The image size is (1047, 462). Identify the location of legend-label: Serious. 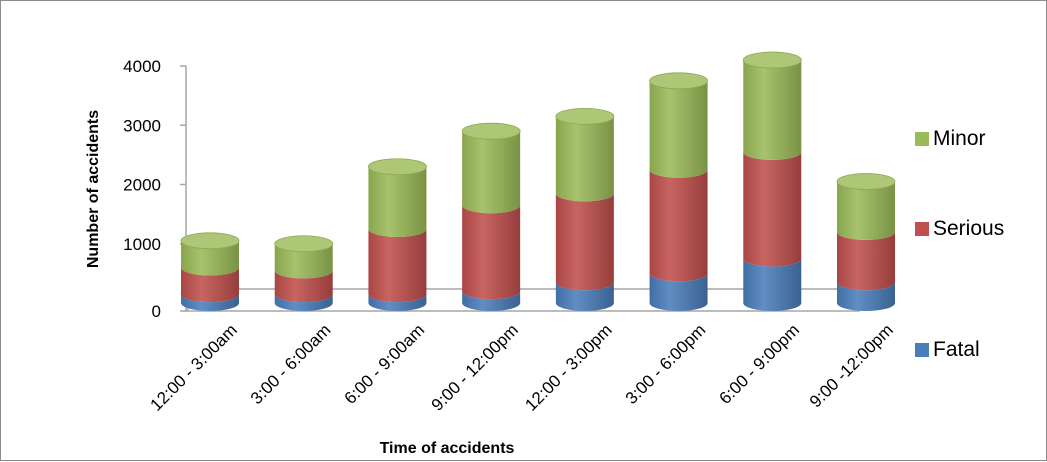
(968, 228).